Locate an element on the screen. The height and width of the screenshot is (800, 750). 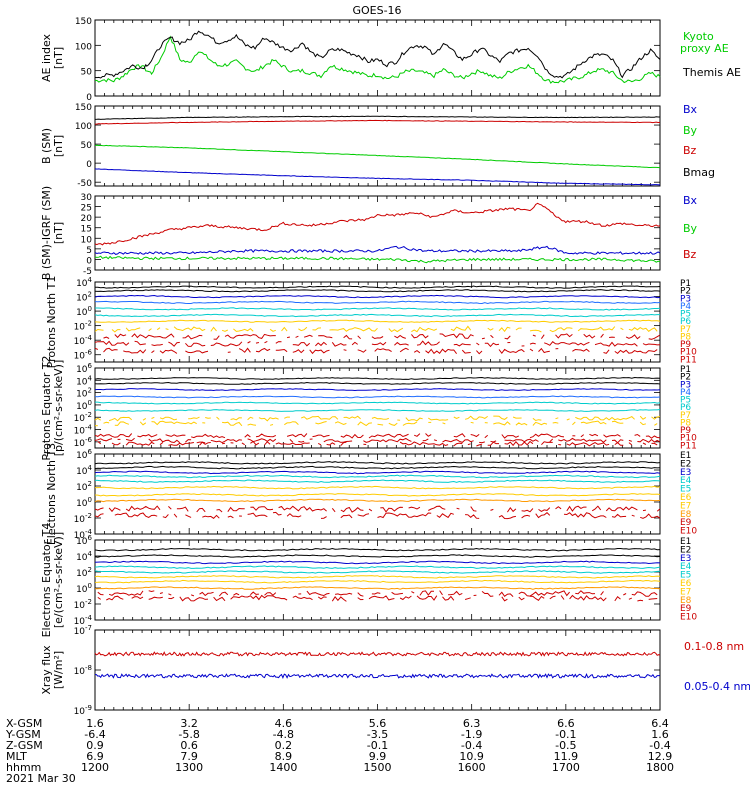
y-tick-label: 10⁰ is located at coordinates (84, 311).